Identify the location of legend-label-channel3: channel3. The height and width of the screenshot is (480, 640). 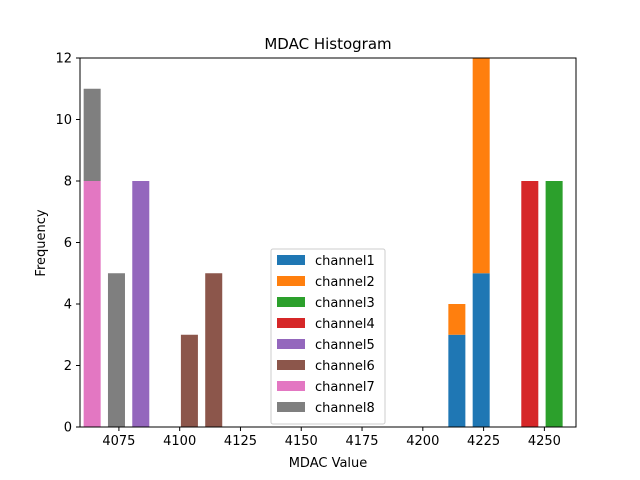
(345, 303).